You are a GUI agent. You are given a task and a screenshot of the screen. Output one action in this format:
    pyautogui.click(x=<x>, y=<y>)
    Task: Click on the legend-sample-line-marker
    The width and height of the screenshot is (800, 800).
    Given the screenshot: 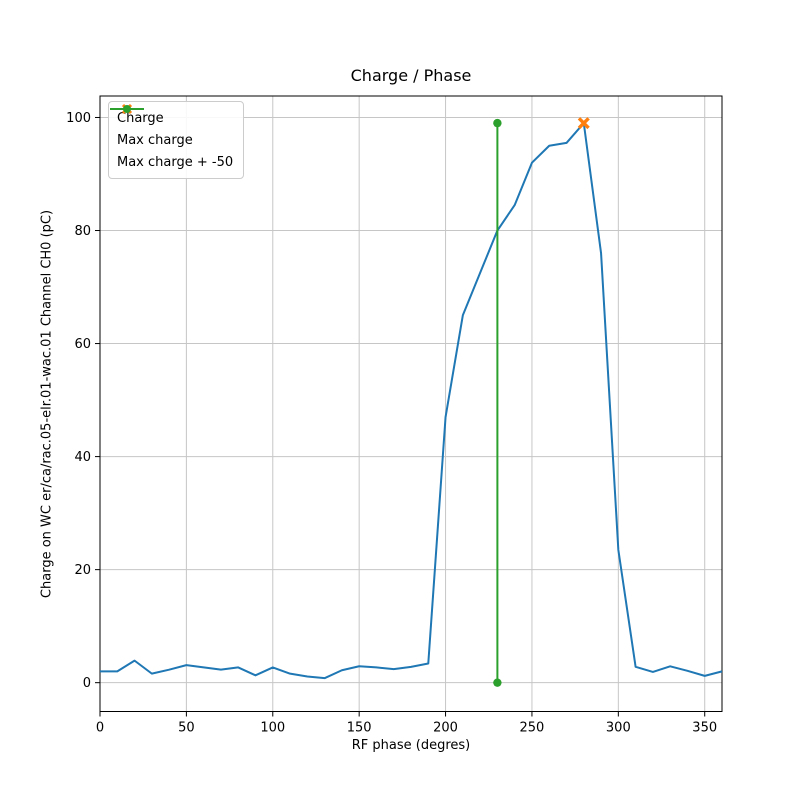 What is the action you would take?
    pyautogui.click(x=127, y=109)
    